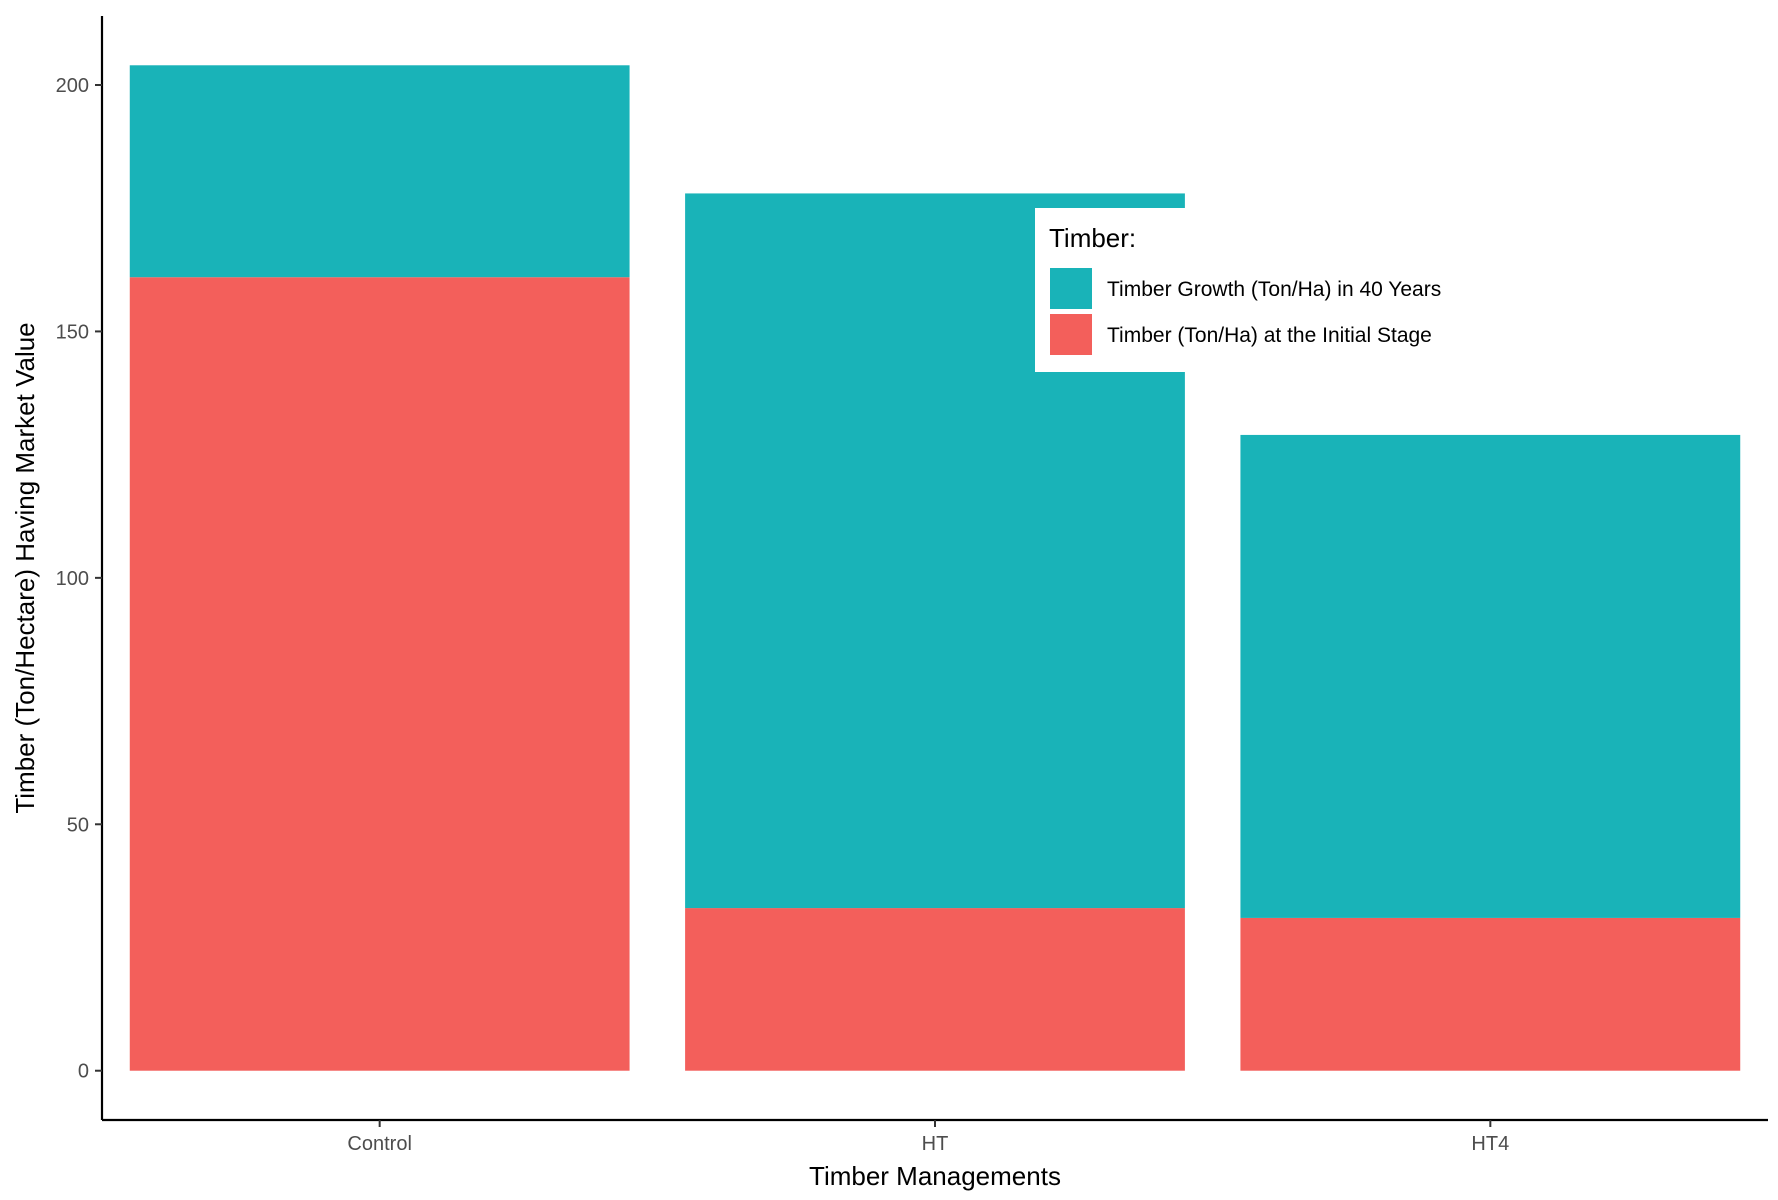 The image size is (1778, 1200). Describe the element at coordinates (1269, 335) in the screenshot. I see `legend-label: Timber (Ton/Ha) at the Initial Stage` at that location.